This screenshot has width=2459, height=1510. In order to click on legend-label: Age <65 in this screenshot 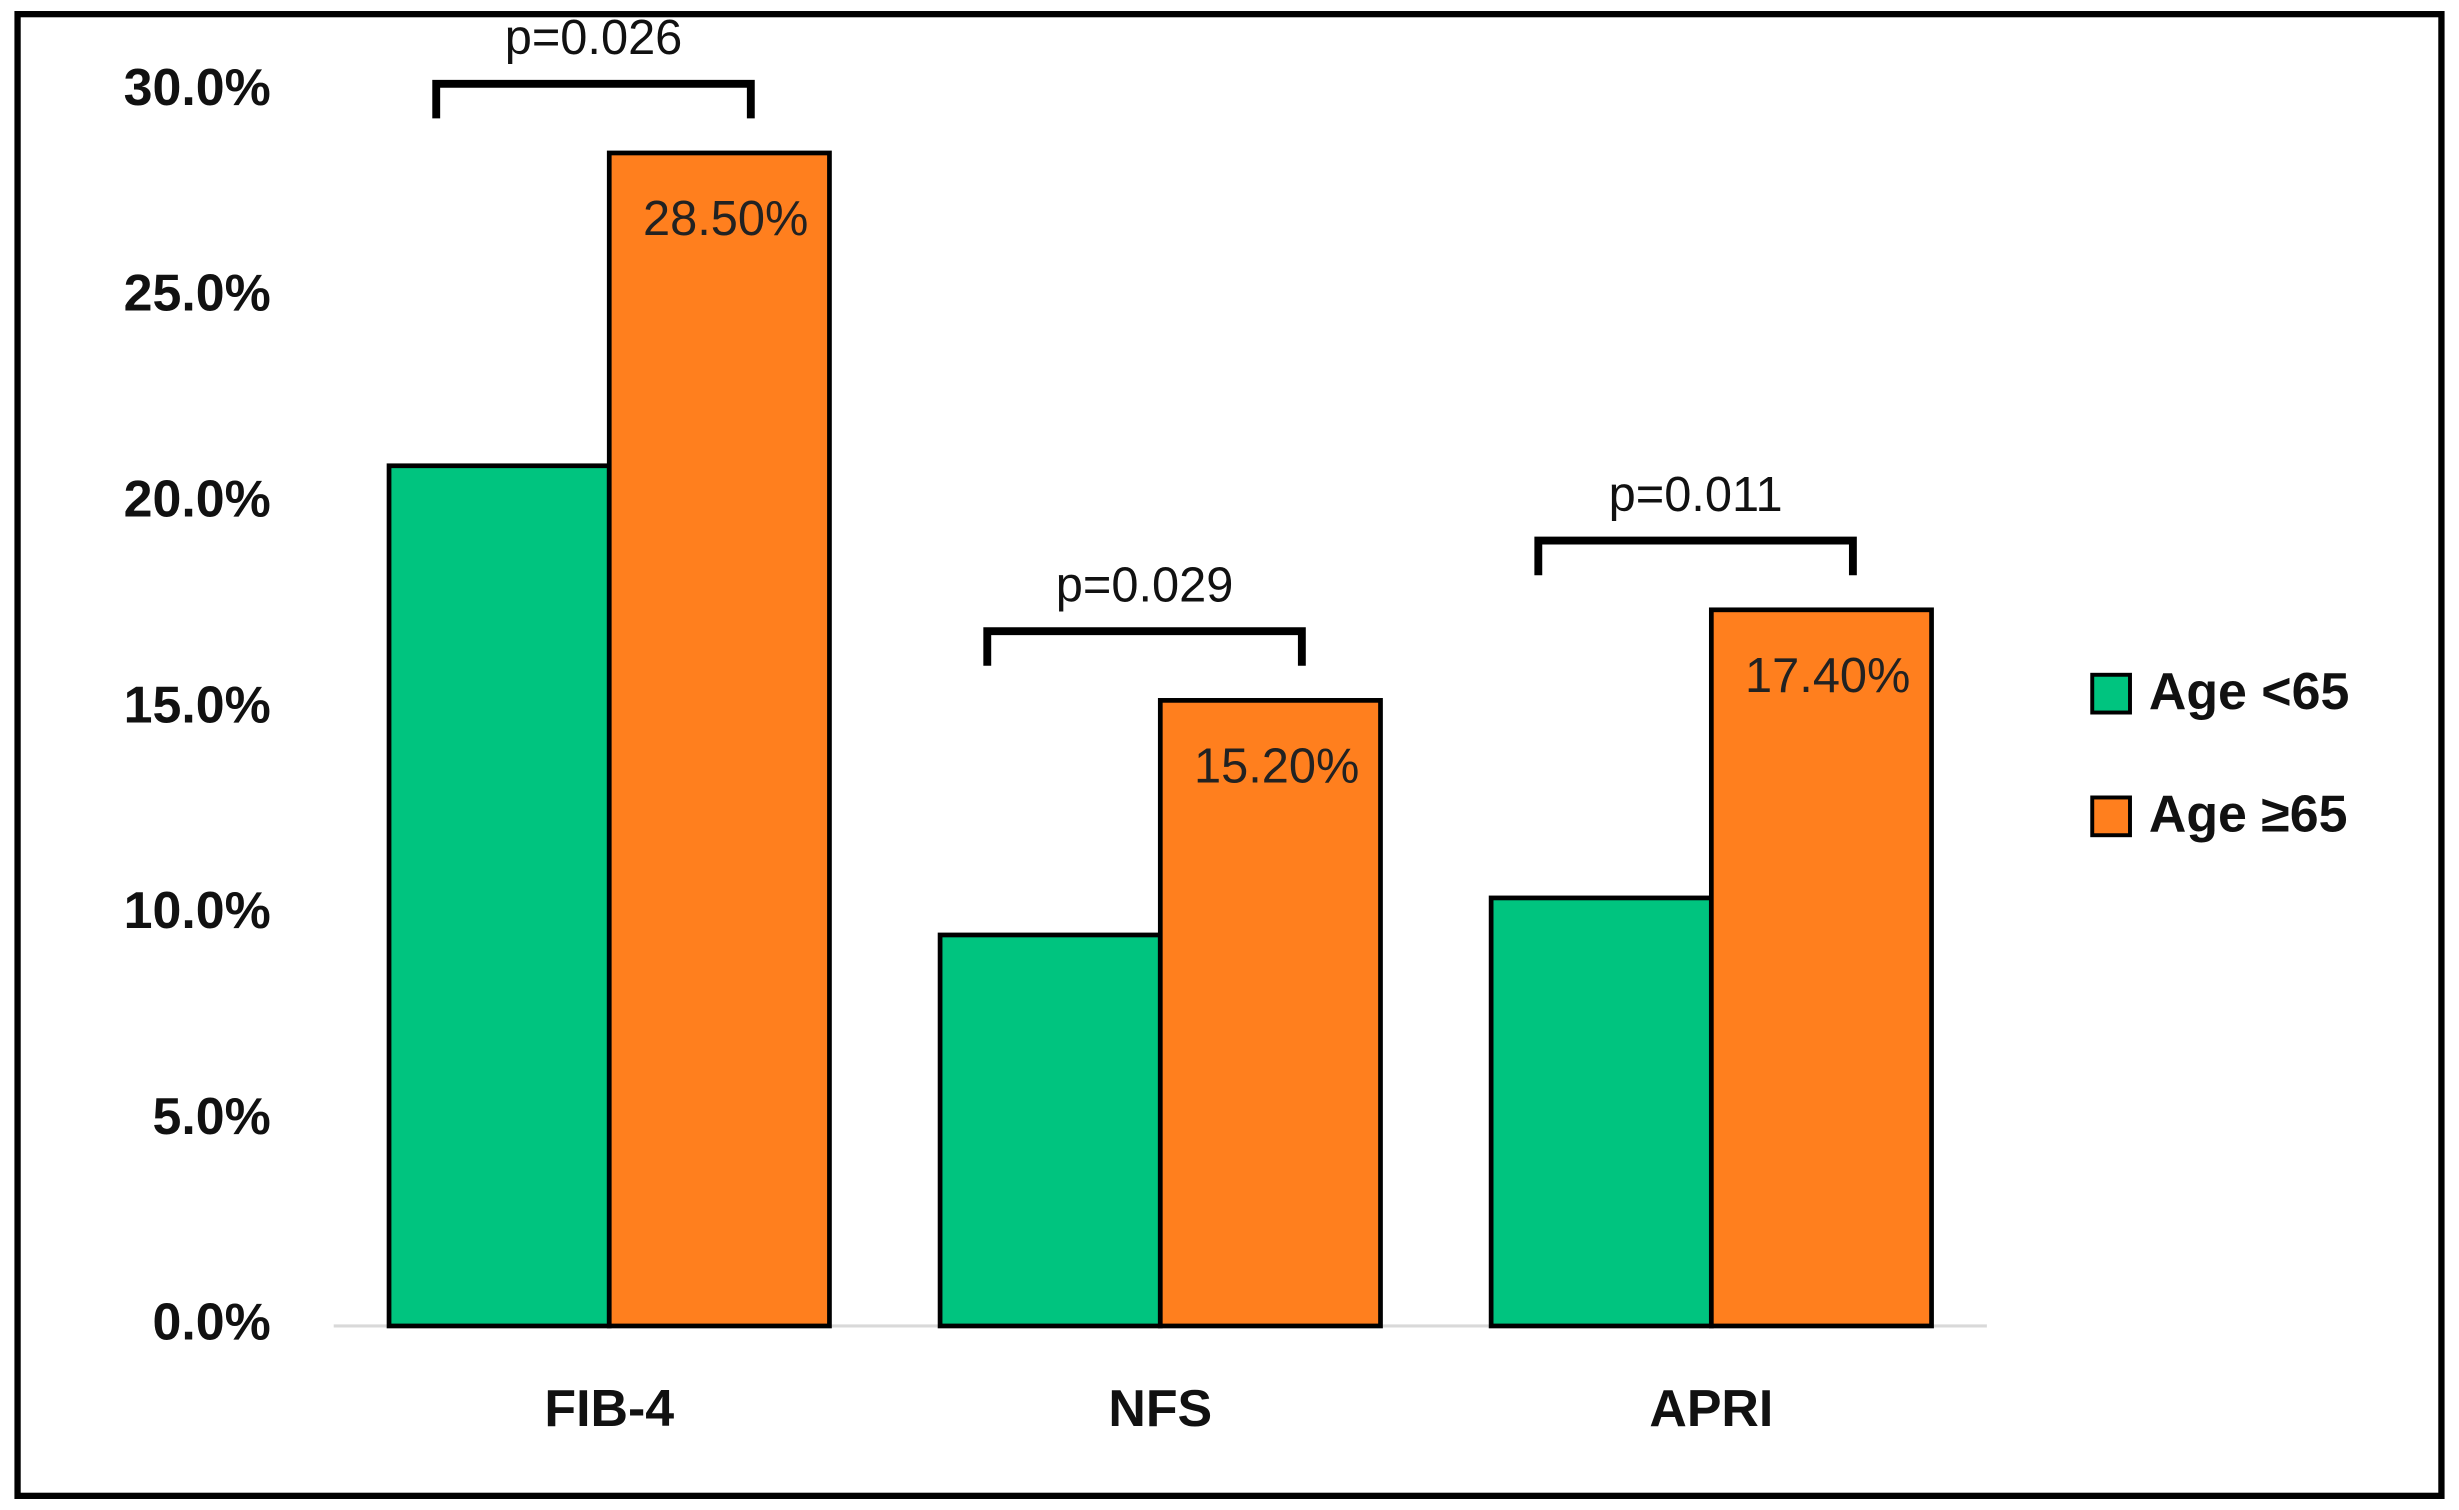, I will do `click(2249, 691)`.